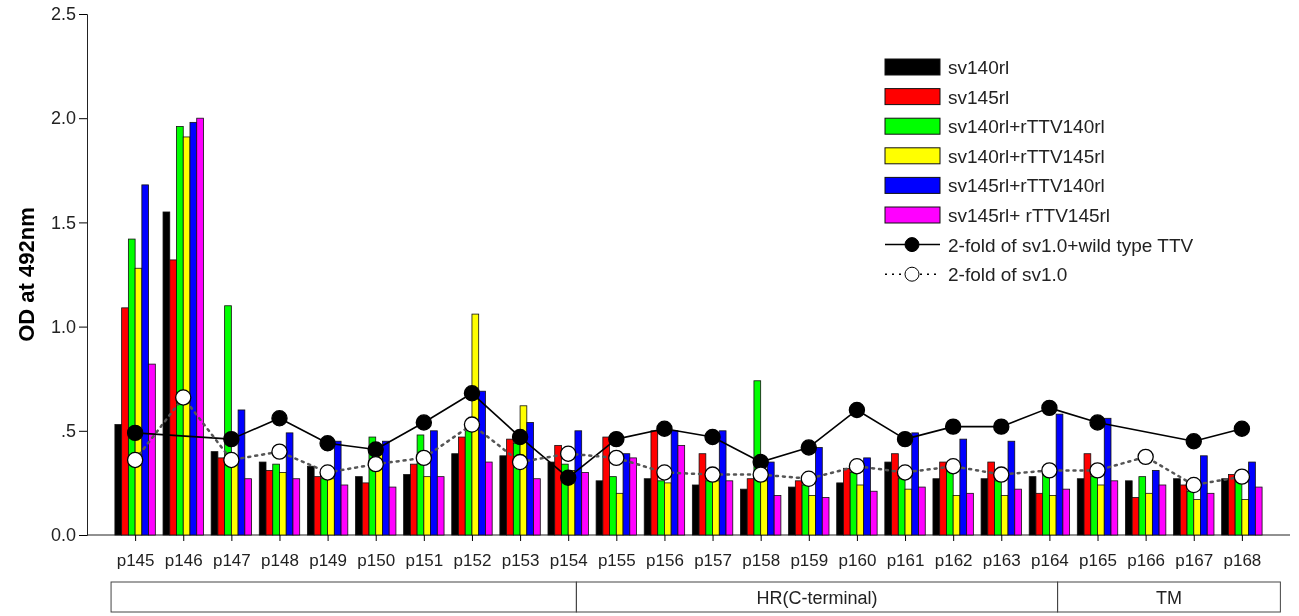  Describe the element at coordinates (63, 118) in the screenshot. I see `y-tick-label: 2.0` at that location.